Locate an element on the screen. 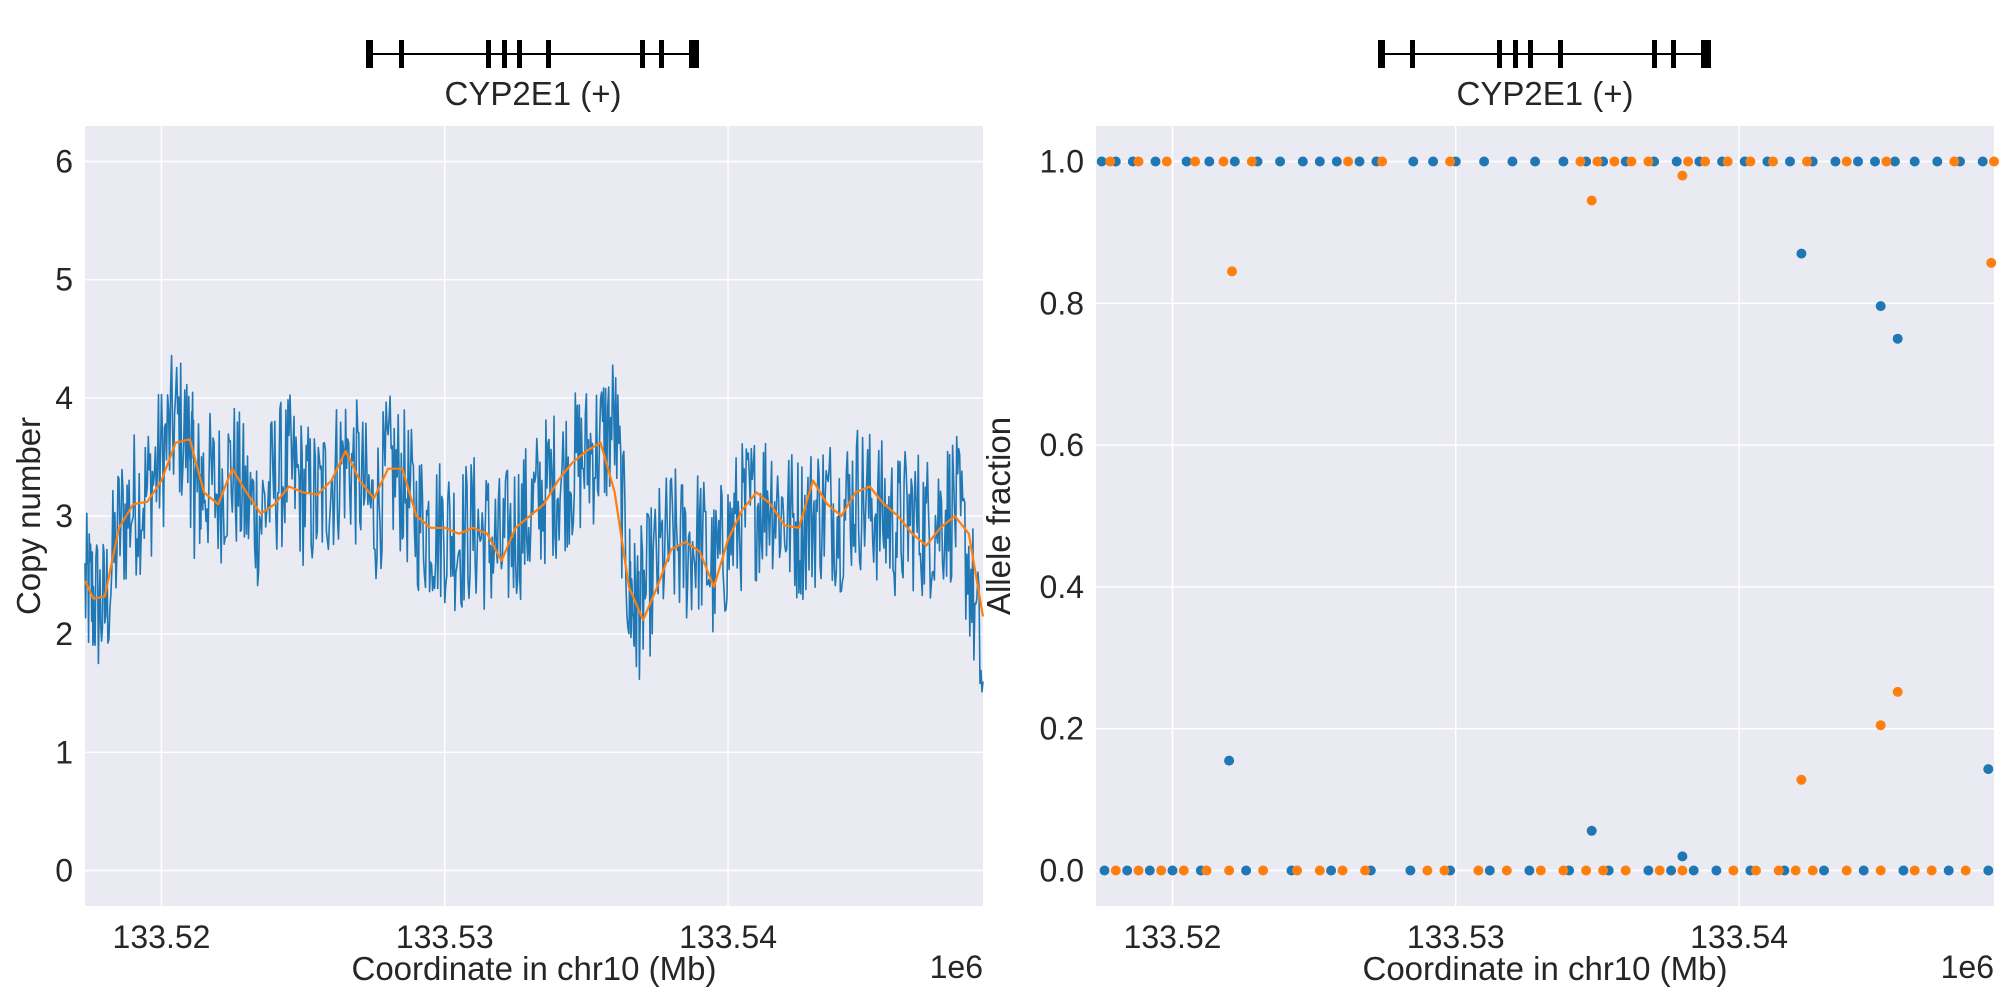 The image size is (2000, 1000). gene-label-left: CYP2E1 (+) is located at coordinates (533, 93).